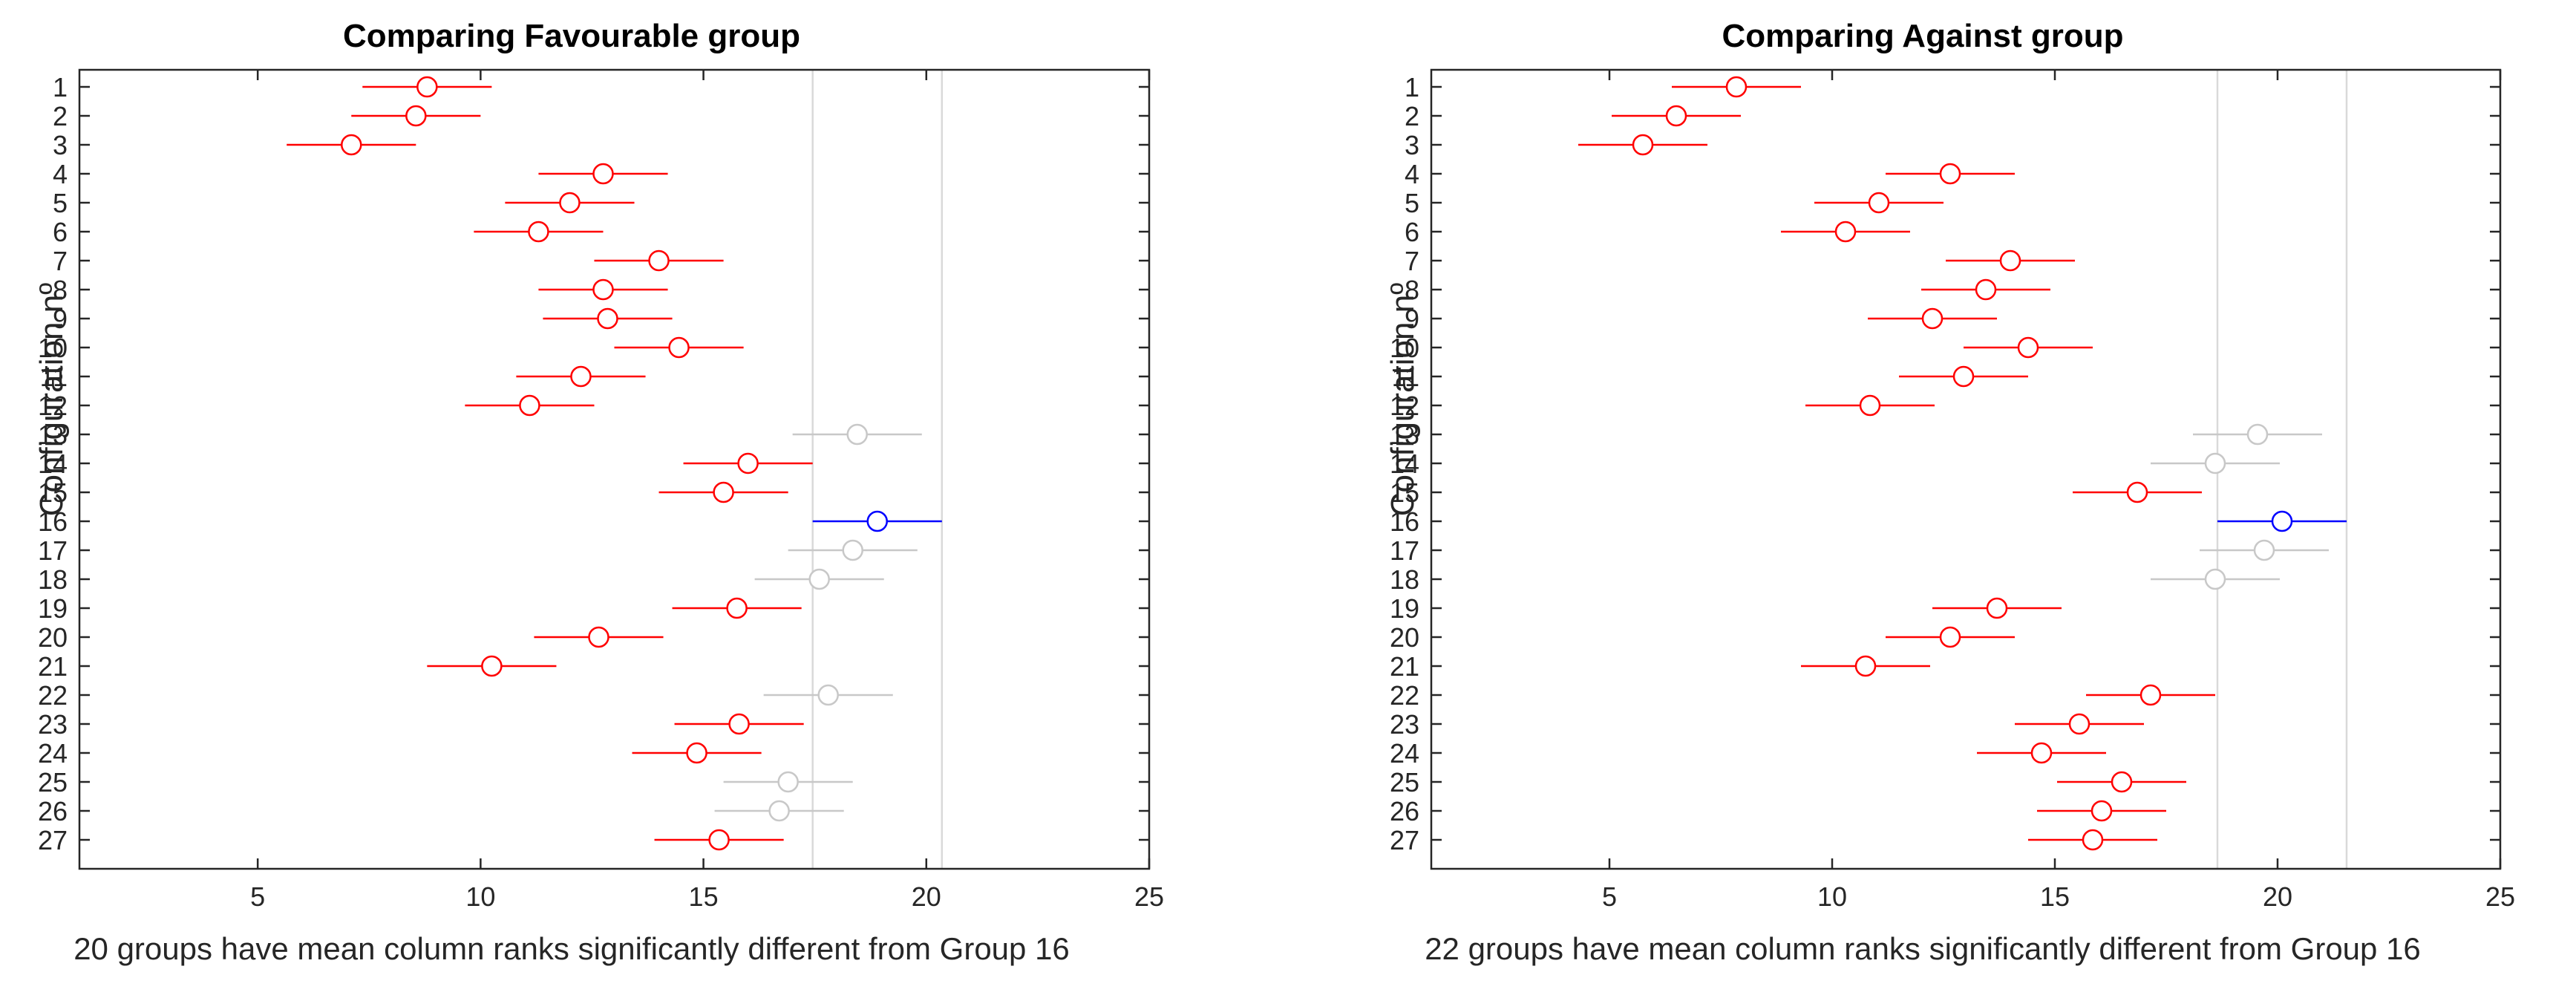 This screenshot has width=2576, height=998. What do you see at coordinates (53, 637) in the screenshot?
I see `left-y-tick-label-20: 20` at bounding box center [53, 637].